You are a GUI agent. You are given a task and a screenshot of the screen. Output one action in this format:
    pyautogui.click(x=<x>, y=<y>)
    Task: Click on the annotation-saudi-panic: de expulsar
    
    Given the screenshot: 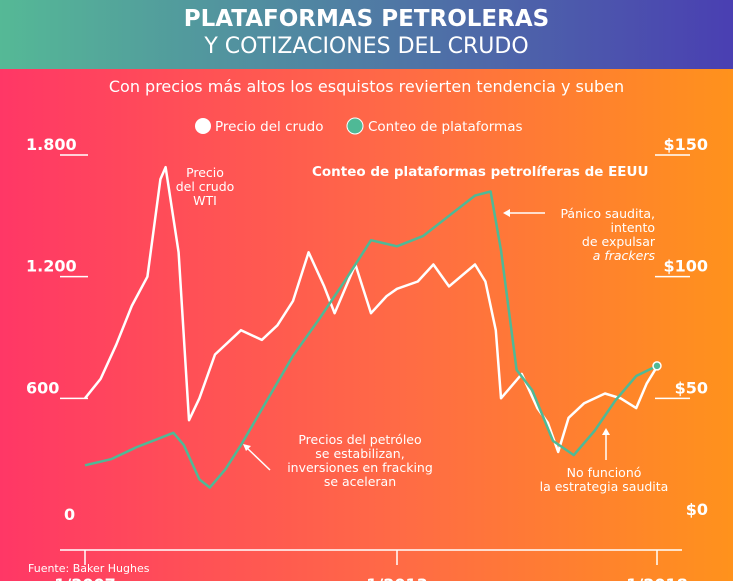 What is the action you would take?
    pyautogui.click(x=619, y=241)
    